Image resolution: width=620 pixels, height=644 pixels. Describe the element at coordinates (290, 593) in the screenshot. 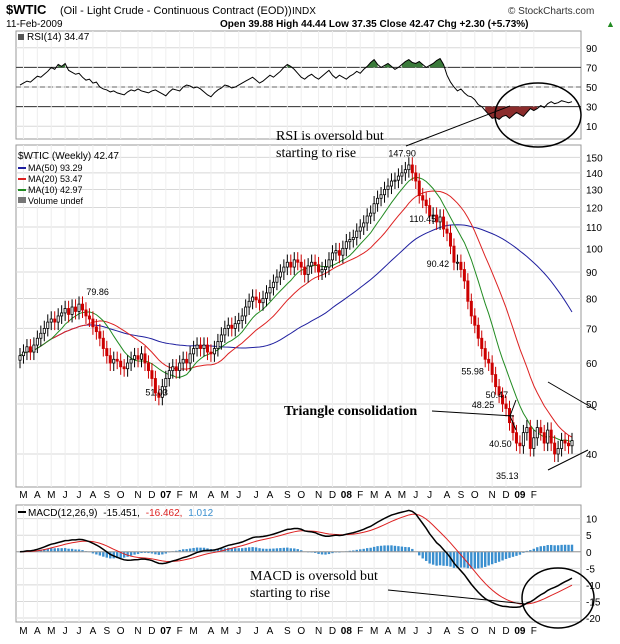

I see `macd-annotation-line2: starting to rise` at that location.